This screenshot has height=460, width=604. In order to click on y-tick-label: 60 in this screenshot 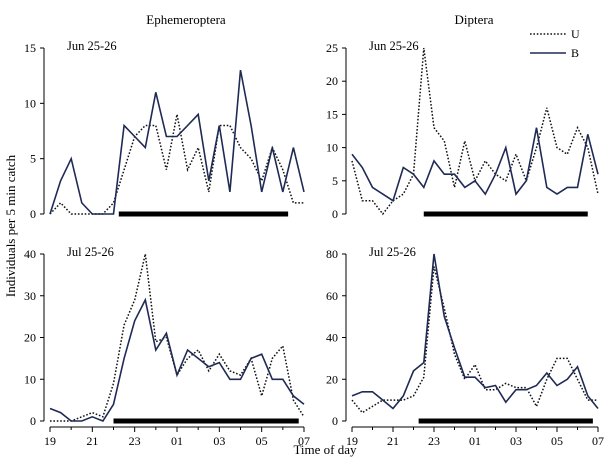, I will do `click(332, 296)`.